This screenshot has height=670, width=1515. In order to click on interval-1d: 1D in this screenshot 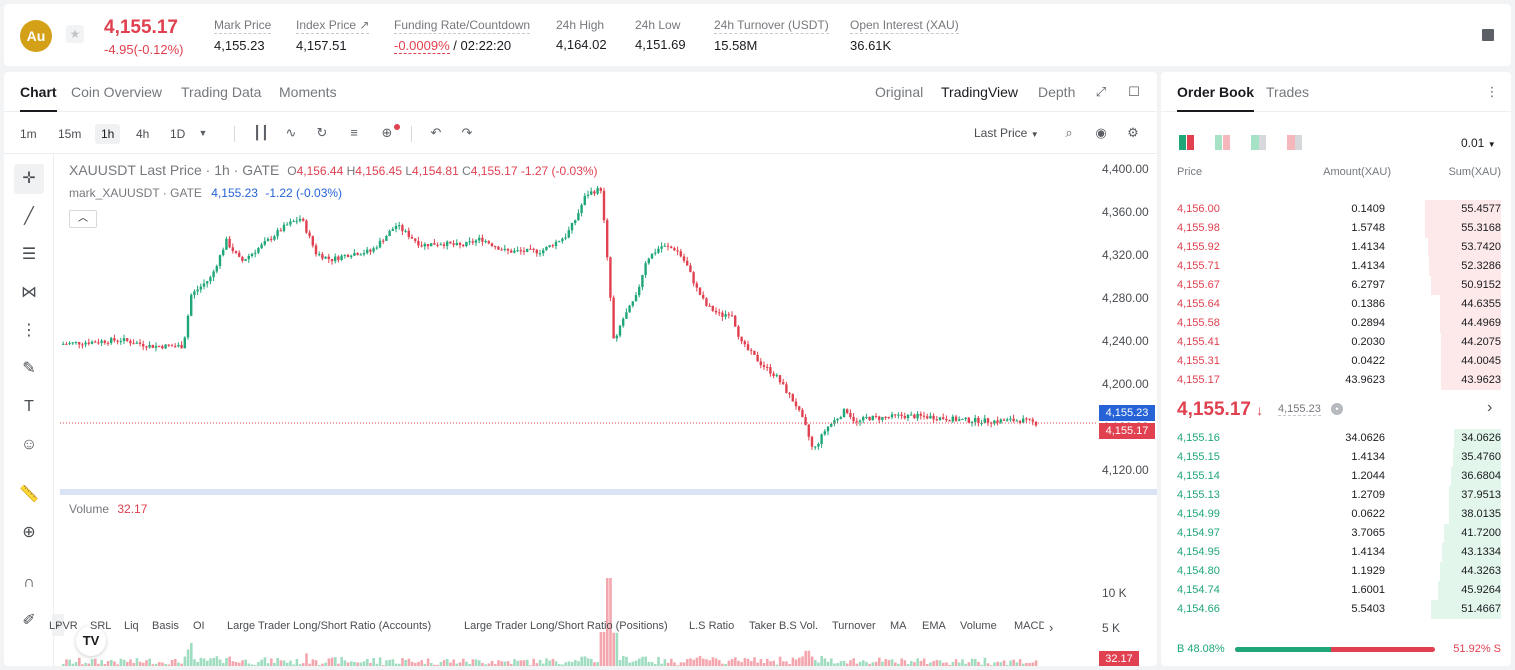, I will do `click(178, 134)`.